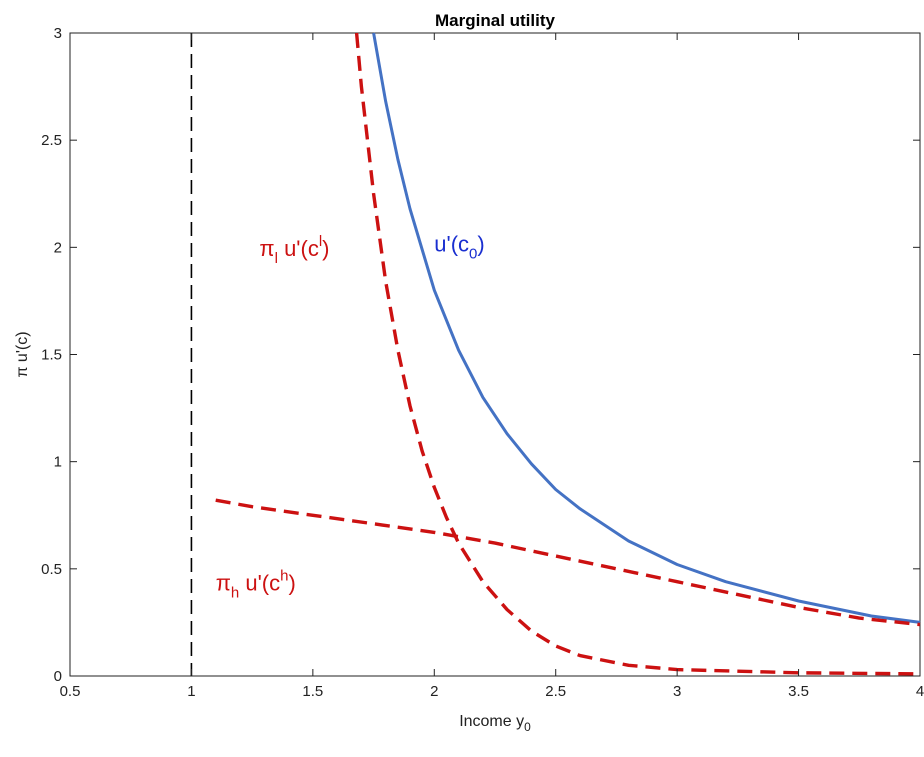 The height and width of the screenshot is (757, 924). I want to click on y-tick-label: 0, so click(58, 676).